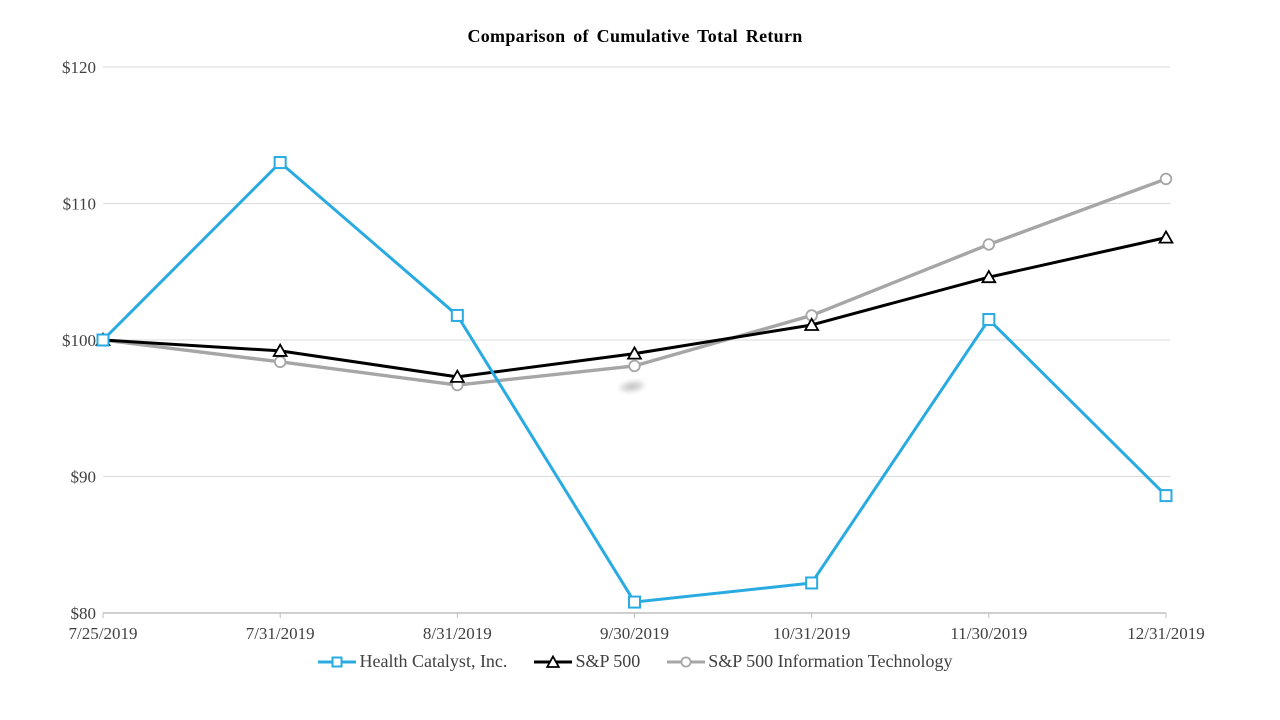 The width and height of the screenshot is (1280, 720). Describe the element at coordinates (553, 661) in the screenshot. I see `triangle-marker-icon` at that location.